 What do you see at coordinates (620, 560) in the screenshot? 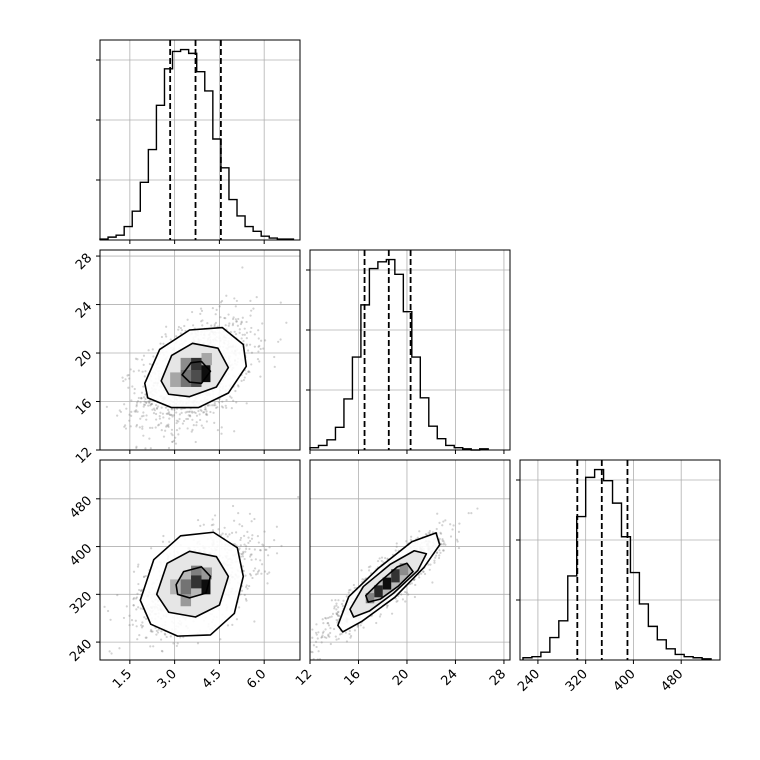
I see `histogram-frame` at bounding box center [620, 560].